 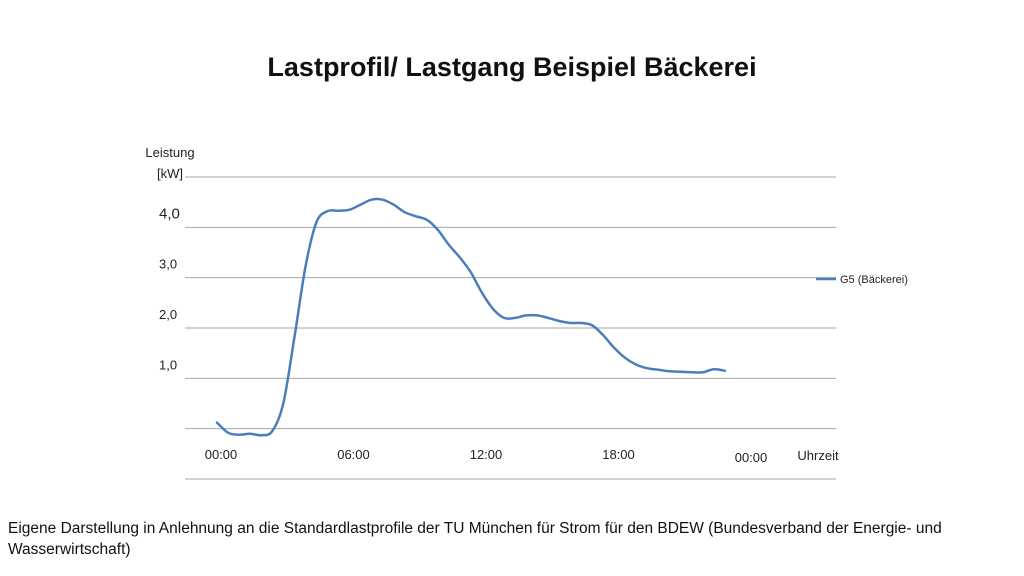 What do you see at coordinates (818, 455) in the screenshot?
I see `x-axis-label: Uhrzeit` at bounding box center [818, 455].